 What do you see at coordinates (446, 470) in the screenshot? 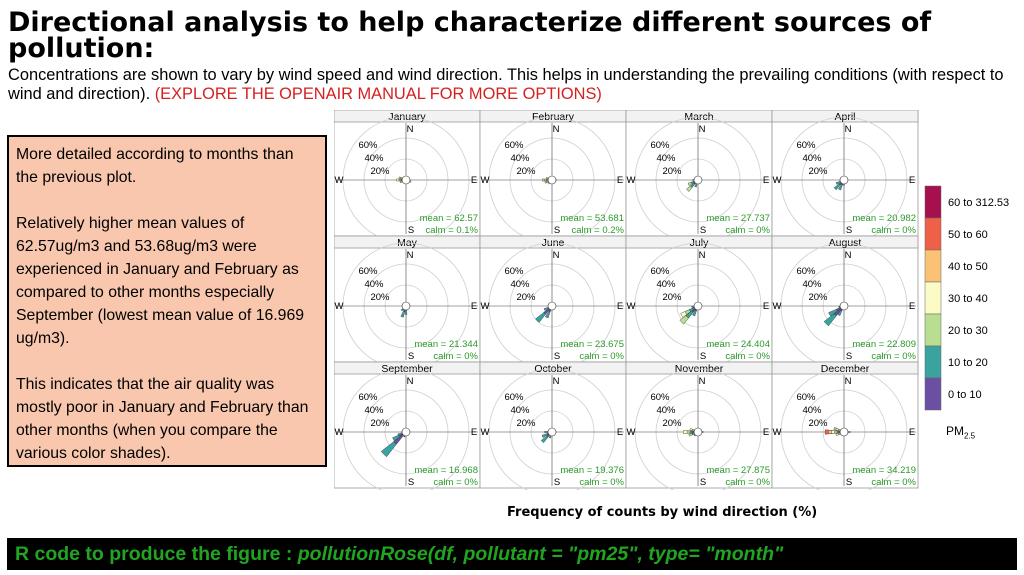
I see `panel-mean: mean = 16.968` at bounding box center [446, 470].